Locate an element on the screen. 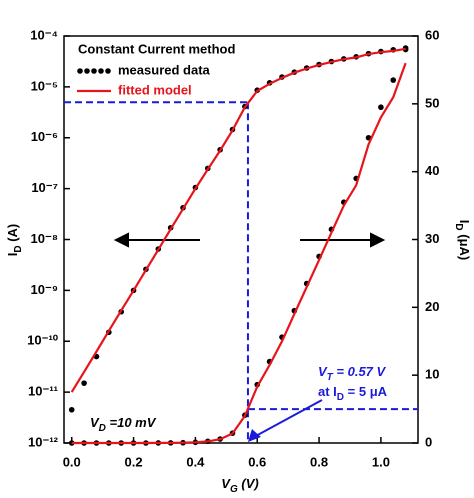  y2-tick-label: 40 is located at coordinates (432, 170).